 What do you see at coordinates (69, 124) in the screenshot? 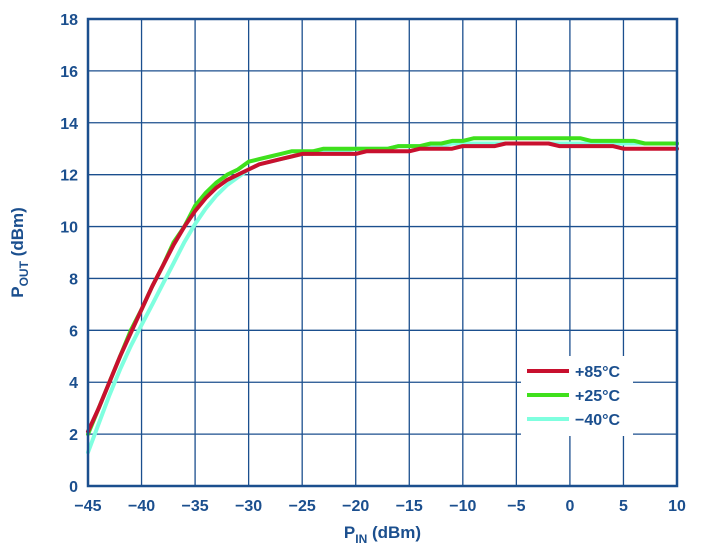
I see `y-tick-label: 14` at bounding box center [69, 124].